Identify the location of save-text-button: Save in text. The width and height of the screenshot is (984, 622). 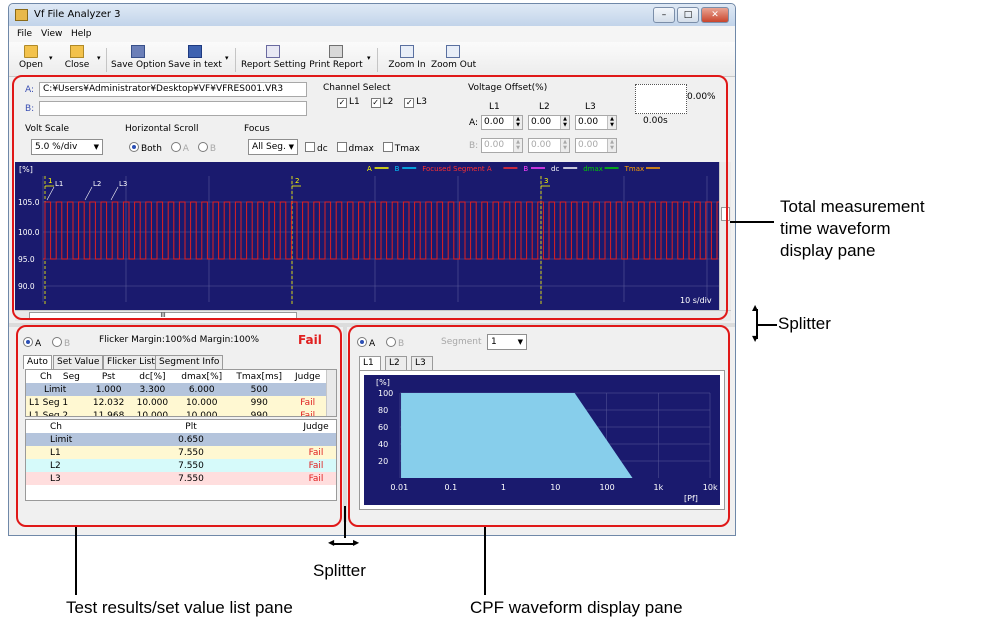
(195, 59).